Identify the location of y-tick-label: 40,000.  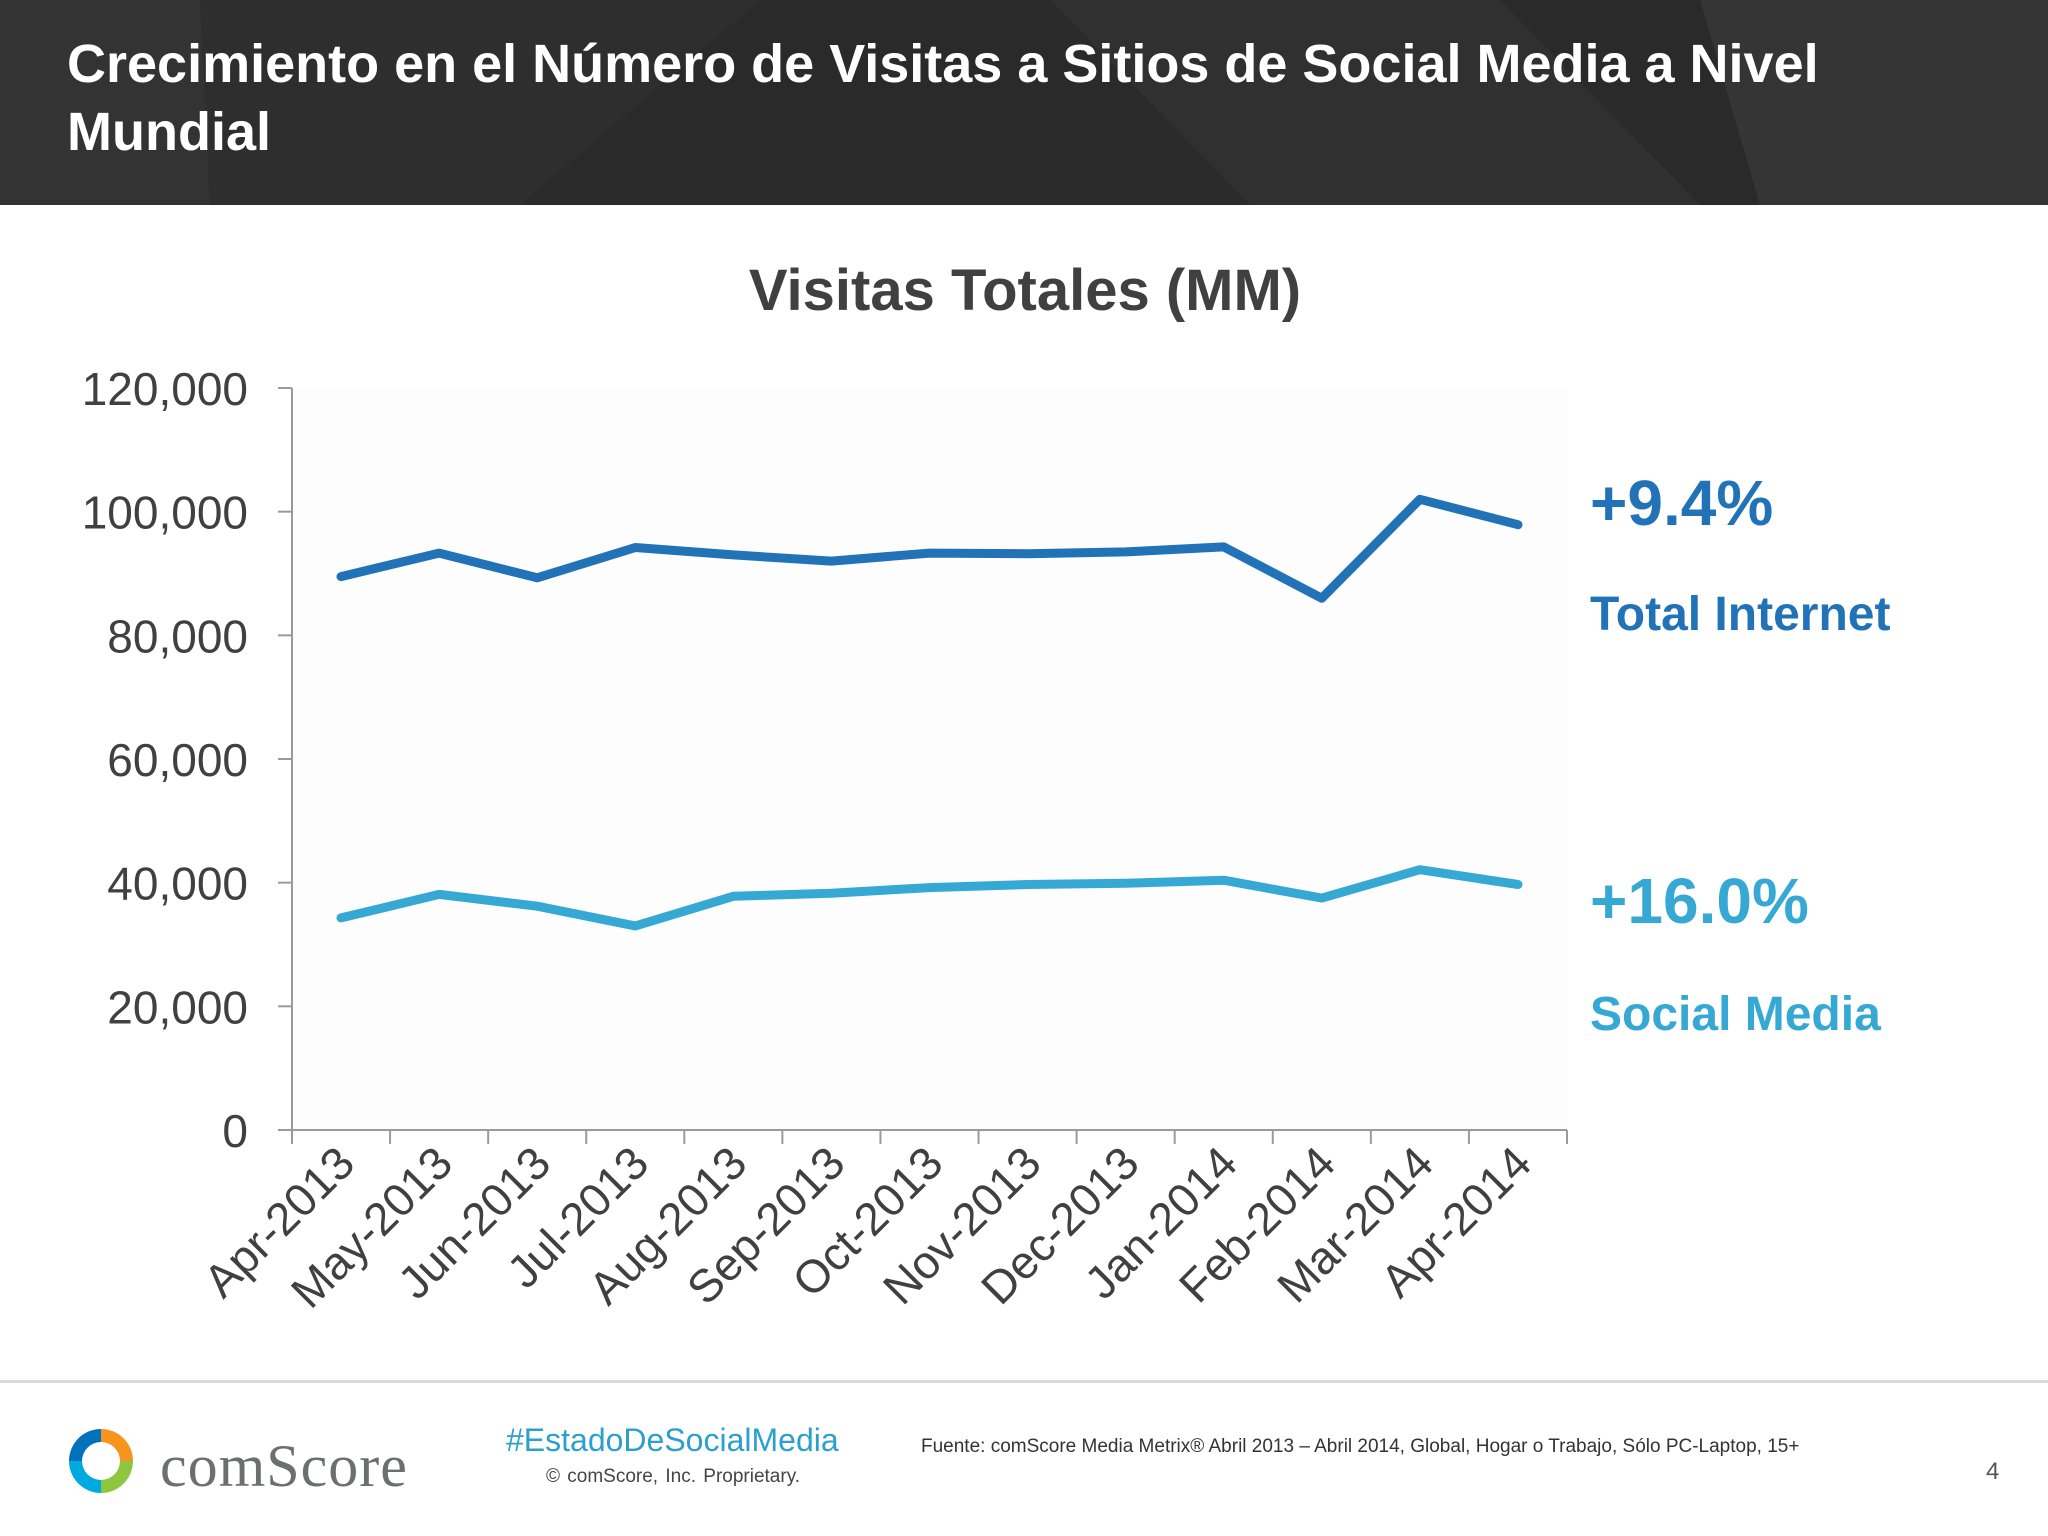
(177, 884).